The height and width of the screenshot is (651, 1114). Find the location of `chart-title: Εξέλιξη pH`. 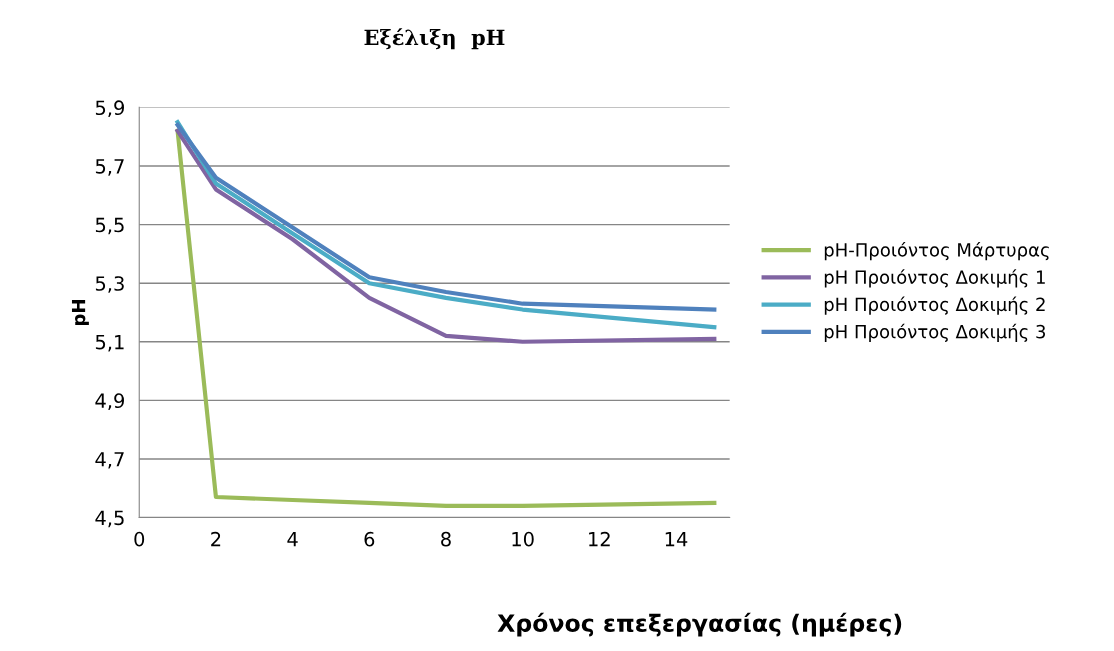

chart-title: Εξέλιξη pH is located at coordinates (434, 39).